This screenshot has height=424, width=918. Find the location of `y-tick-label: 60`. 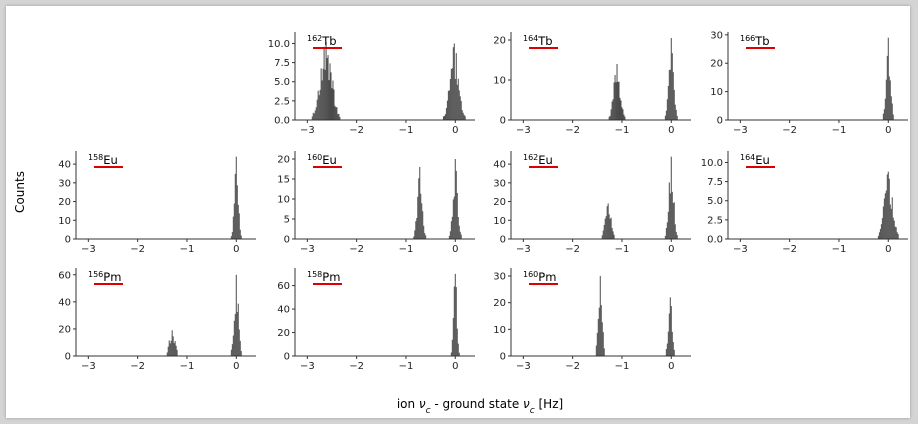

y-tick-label: 60 is located at coordinates (64, 275).